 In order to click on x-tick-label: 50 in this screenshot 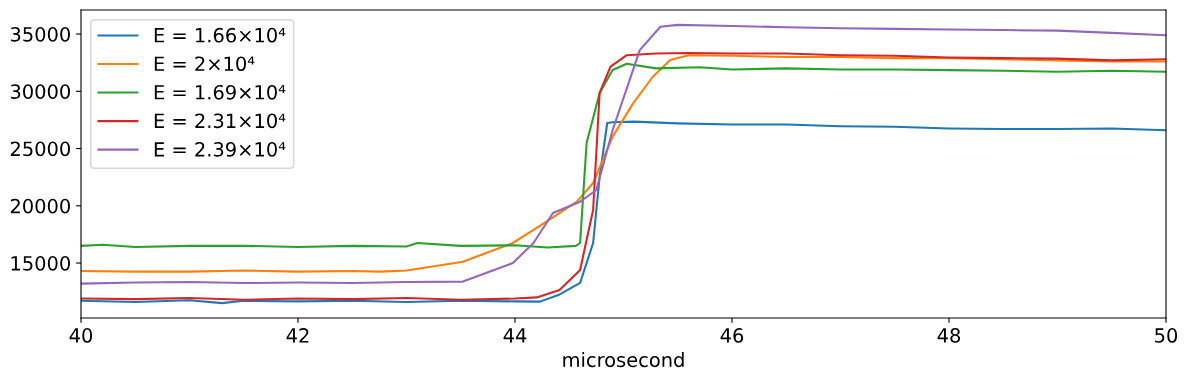, I will do `click(1166, 335)`.